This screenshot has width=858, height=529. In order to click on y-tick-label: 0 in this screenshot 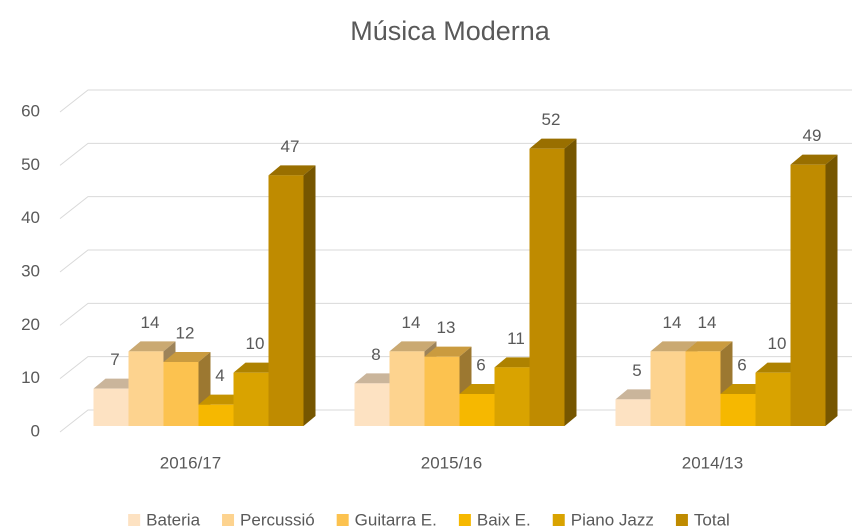, I will do `click(35, 430)`.